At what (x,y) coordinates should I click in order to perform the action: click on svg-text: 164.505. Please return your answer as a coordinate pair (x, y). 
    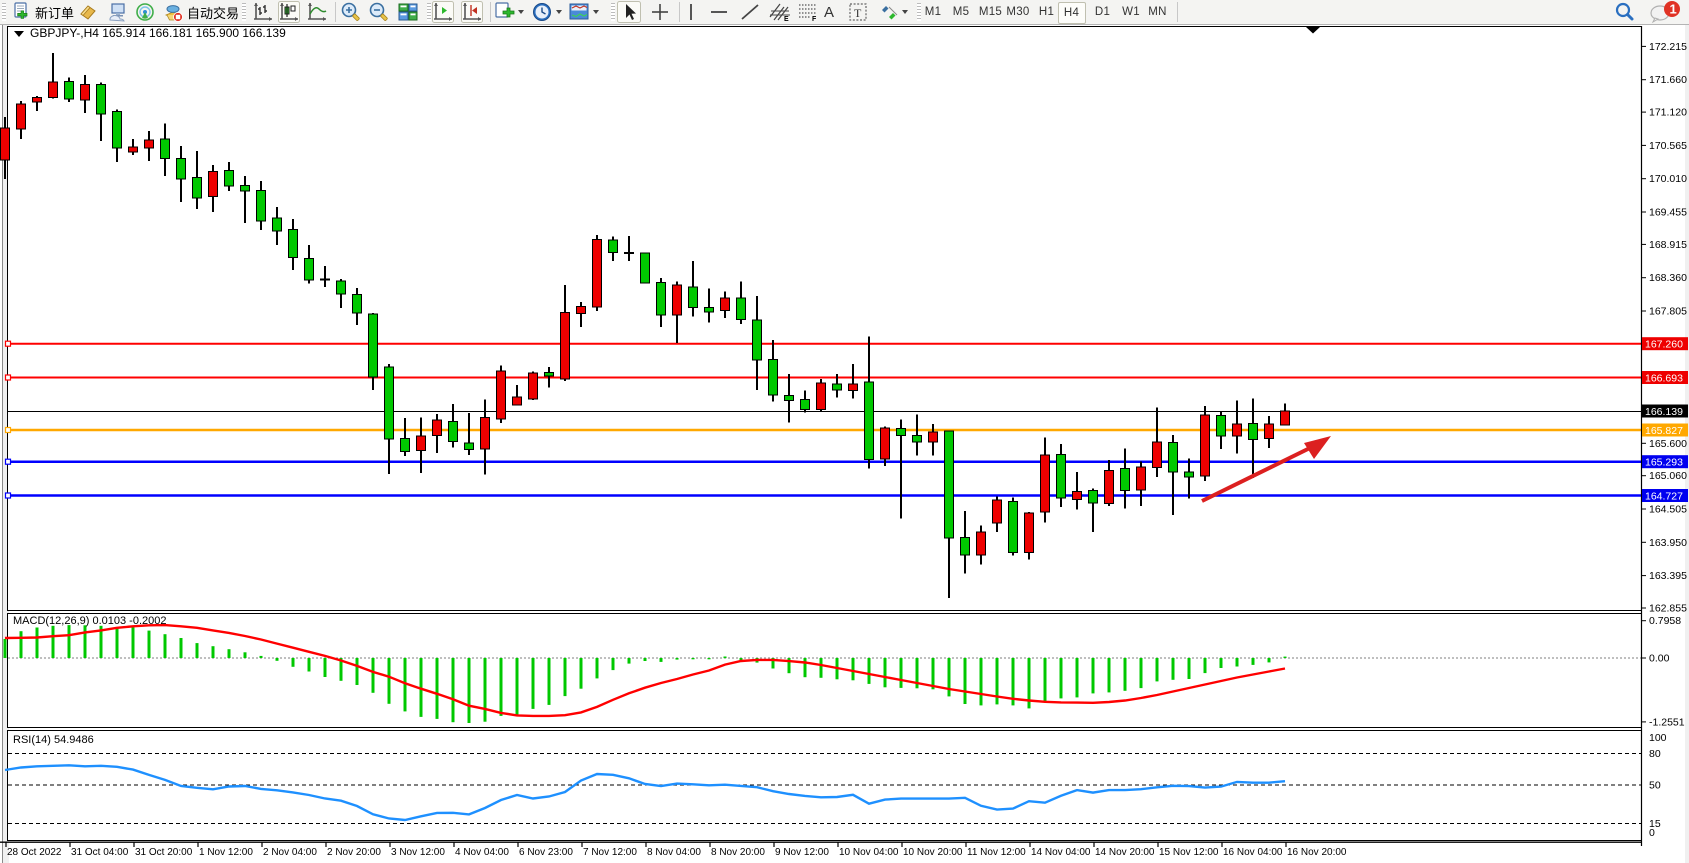
    Looking at the image, I should click on (1668, 510).